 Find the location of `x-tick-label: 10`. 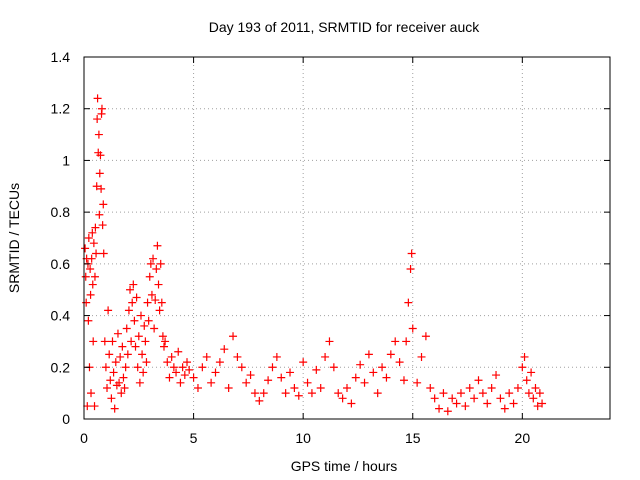

x-tick-label: 10 is located at coordinates (303, 438).